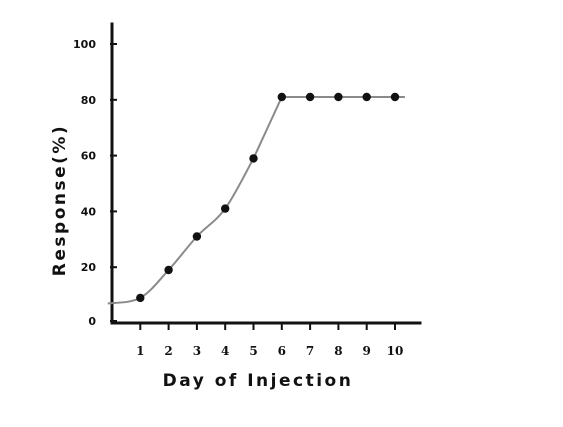 This screenshot has height=427, width=563. Describe the element at coordinates (225, 351) in the screenshot. I see `x-tick-label: 4` at that location.